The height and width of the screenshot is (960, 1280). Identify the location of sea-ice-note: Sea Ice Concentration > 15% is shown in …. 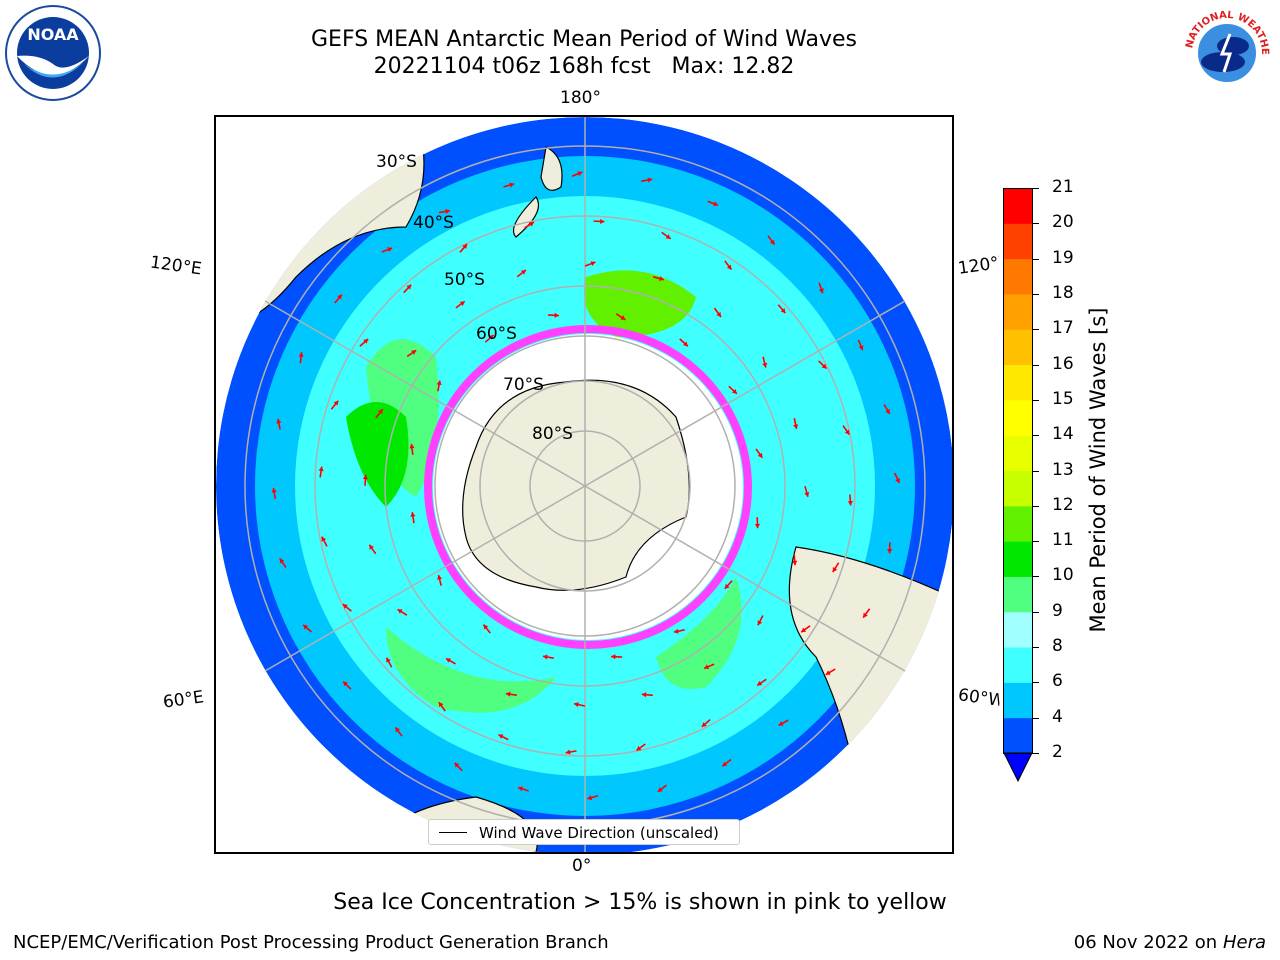
(640, 902).